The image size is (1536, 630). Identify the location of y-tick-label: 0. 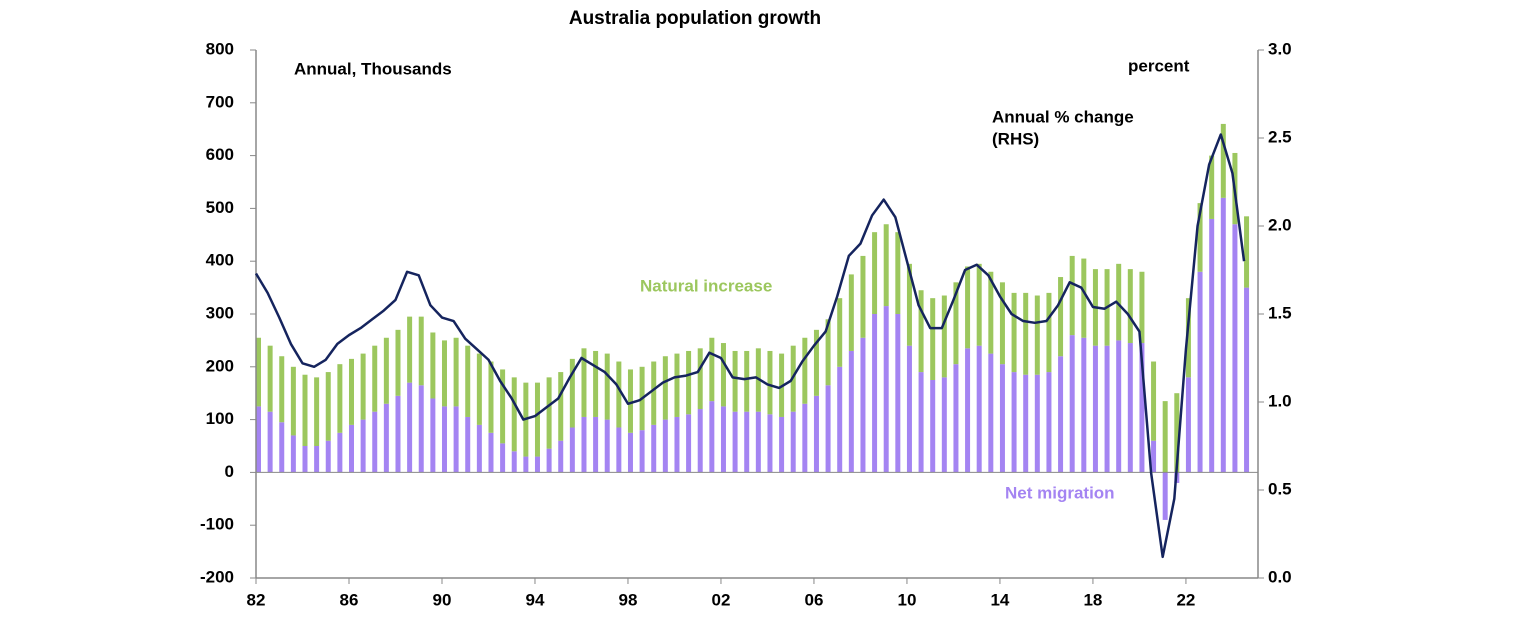
(229, 471).